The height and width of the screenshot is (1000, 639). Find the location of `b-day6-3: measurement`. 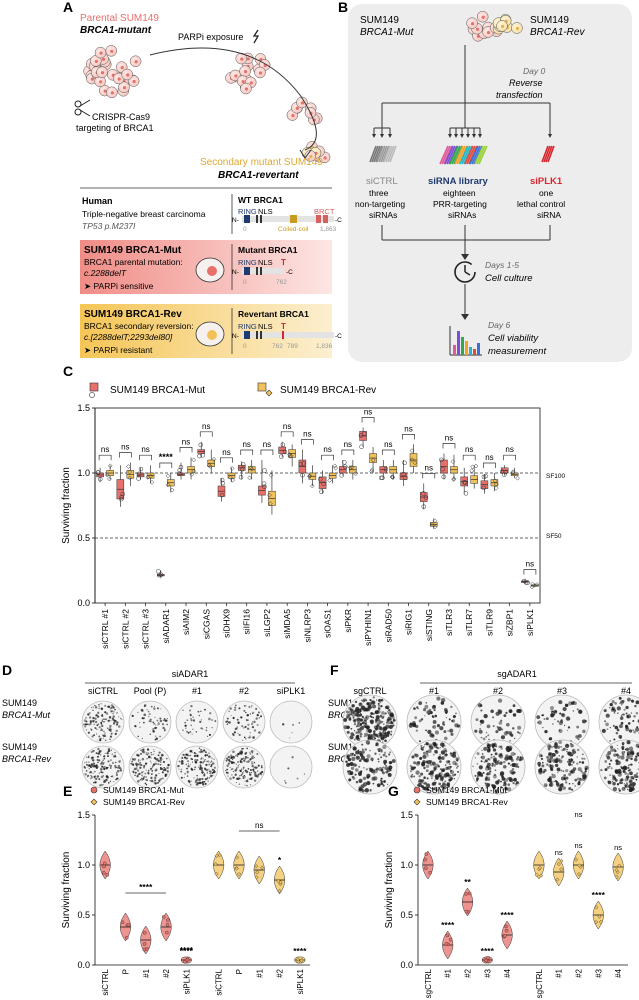

b-day6-3: measurement is located at coordinates (517, 351).